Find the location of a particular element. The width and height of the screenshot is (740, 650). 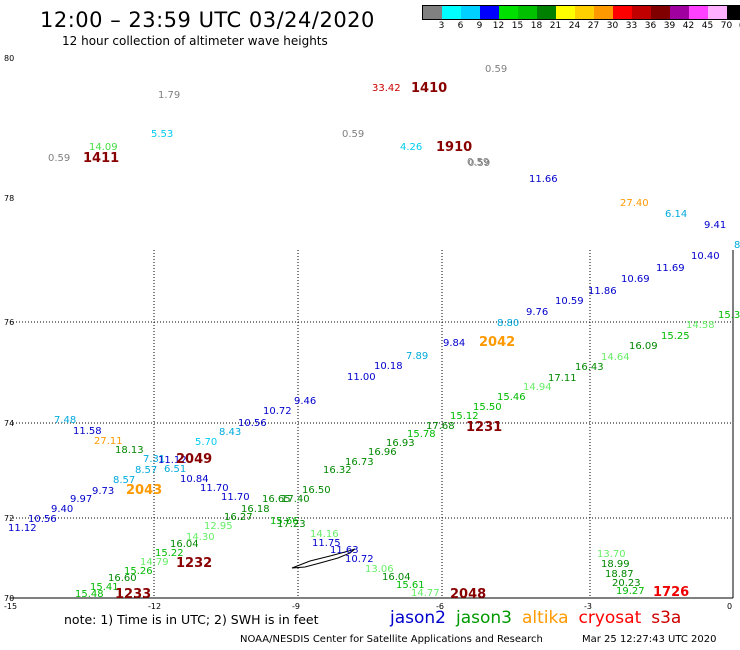

wave-height-value: 10.72 is located at coordinates (277, 411).